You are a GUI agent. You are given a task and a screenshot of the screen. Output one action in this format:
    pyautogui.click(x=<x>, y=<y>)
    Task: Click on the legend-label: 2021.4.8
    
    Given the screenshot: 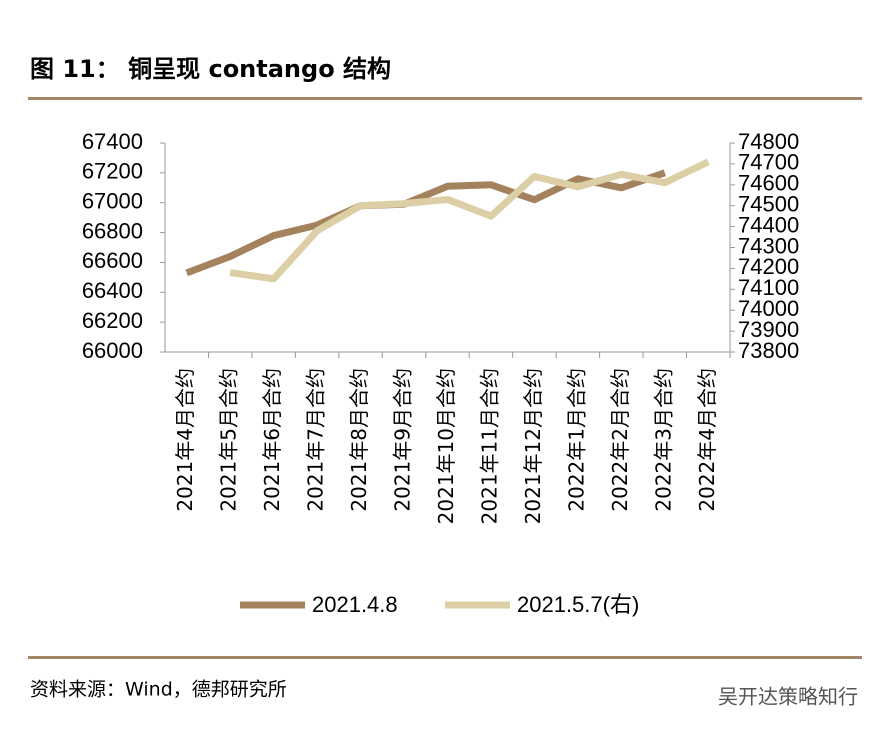 What is the action you would take?
    pyautogui.click(x=355, y=604)
    